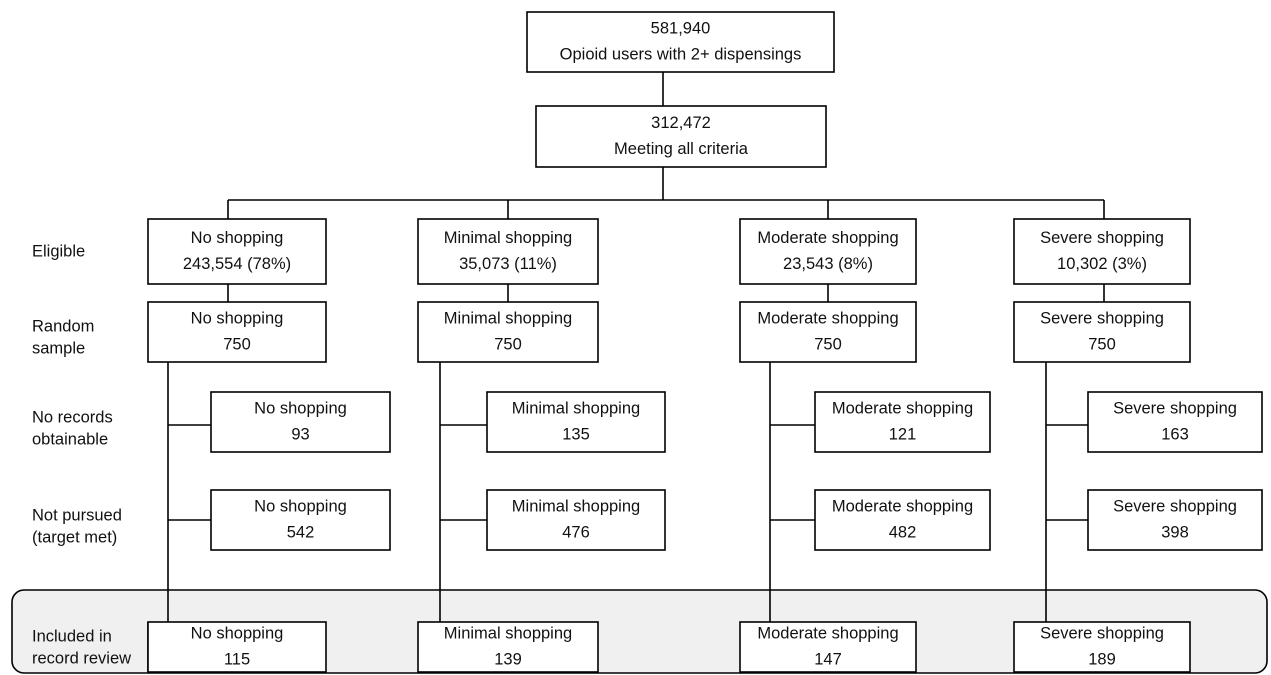  What do you see at coordinates (58, 348) in the screenshot?
I see `row-label: sample` at bounding box center [58, 348].